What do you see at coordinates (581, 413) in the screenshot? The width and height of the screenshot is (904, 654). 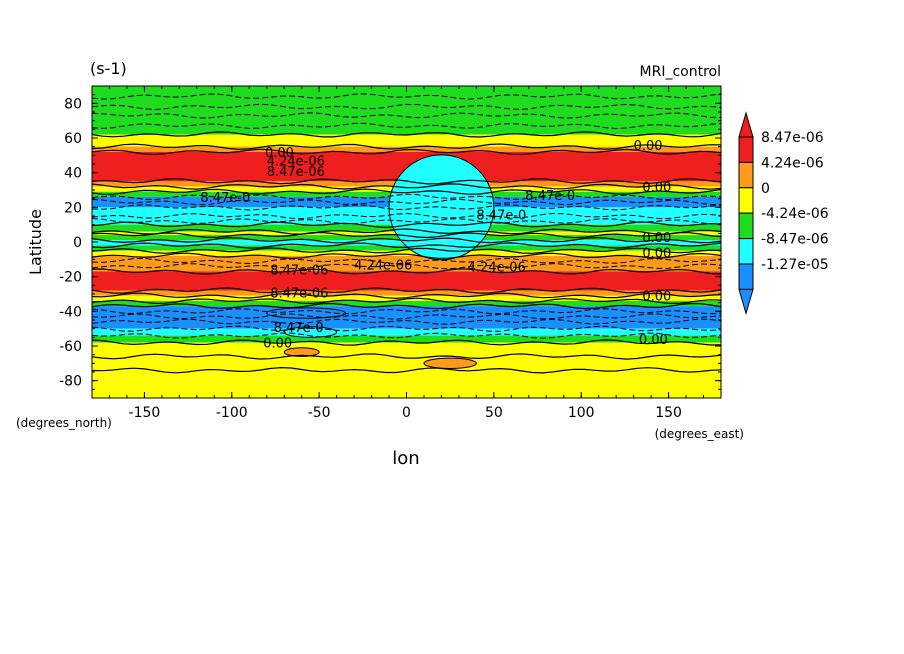 I see `x-tick-label: 100` at bounding box center [581, 413].